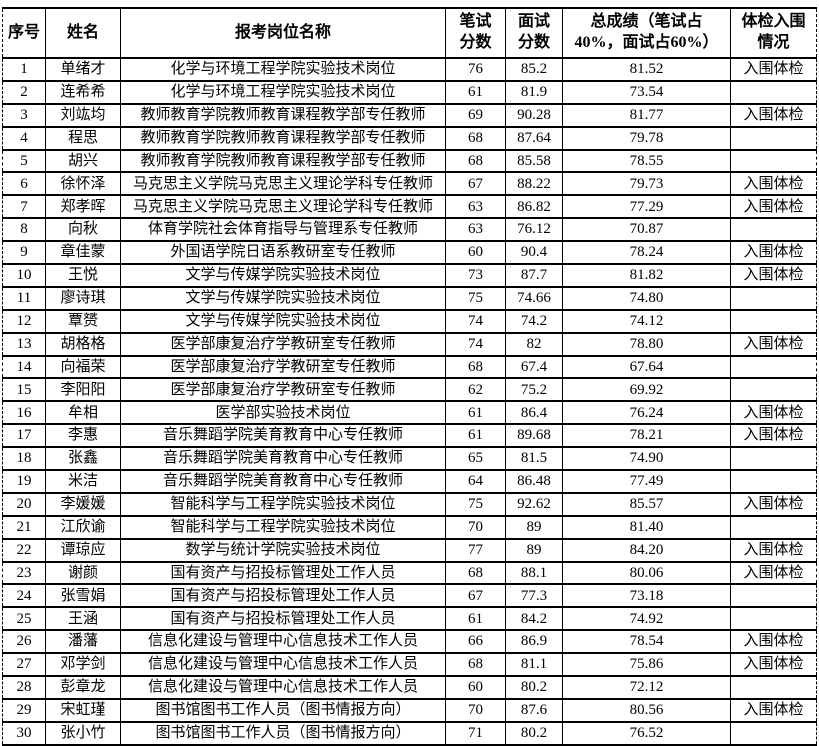  Describe the element at coordinates (534, 33) in the screenshot. I see `column-header-interview-score: 面试 分数` at that location.